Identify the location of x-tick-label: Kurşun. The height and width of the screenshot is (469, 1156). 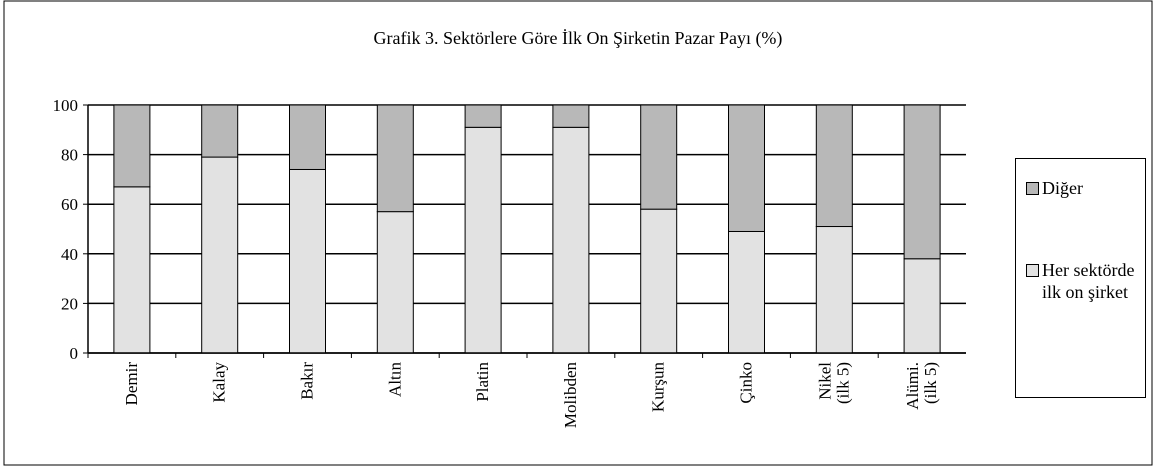
(658, 387).